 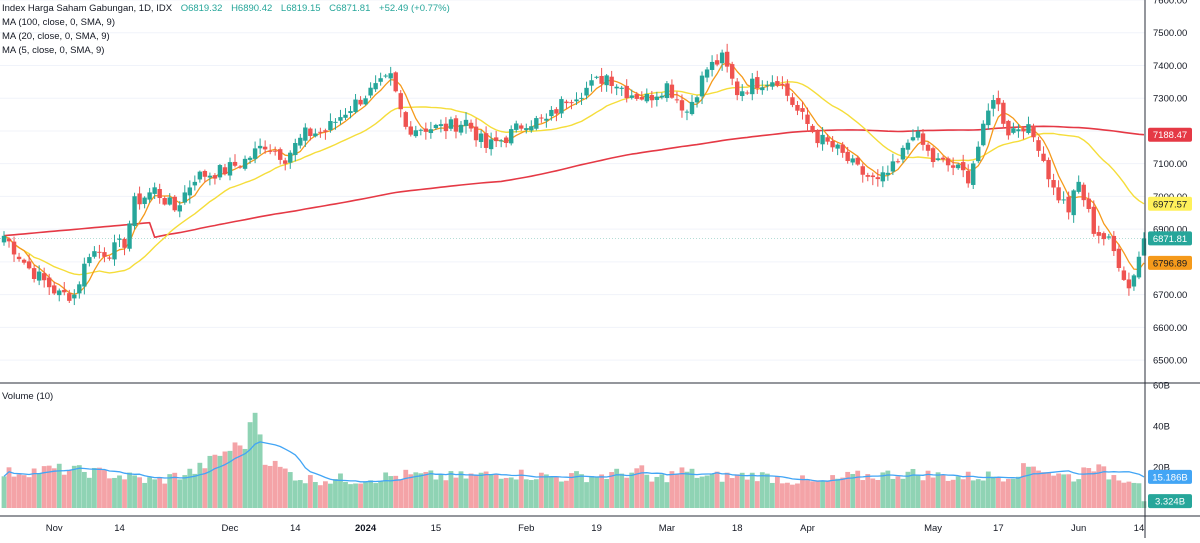 I want to click on badge-label: 6871.81, so click(x=1170, y=239).